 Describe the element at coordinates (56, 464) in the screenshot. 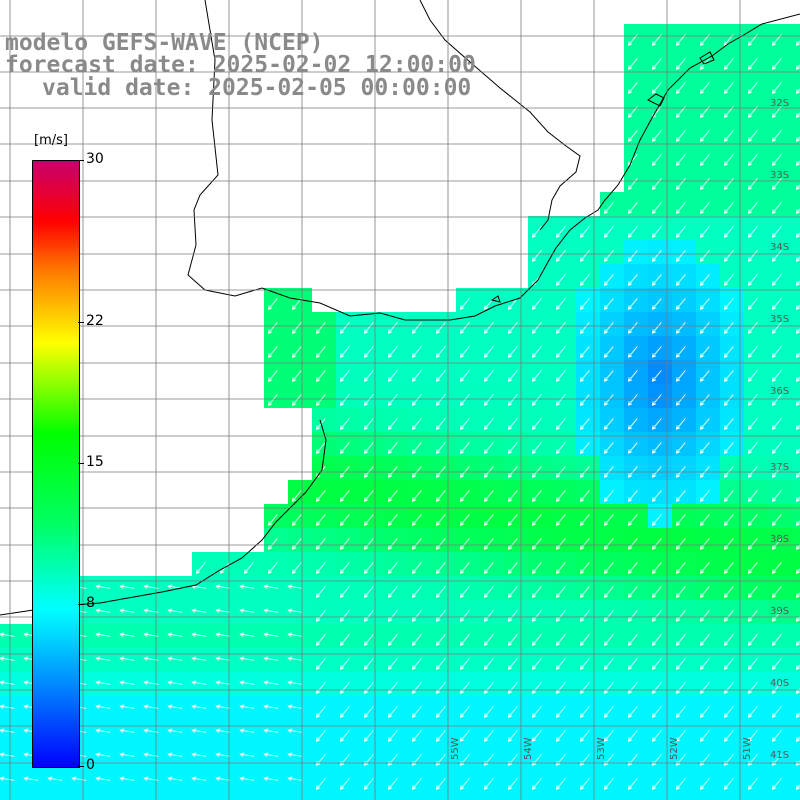

I see `colorbar` at that location.